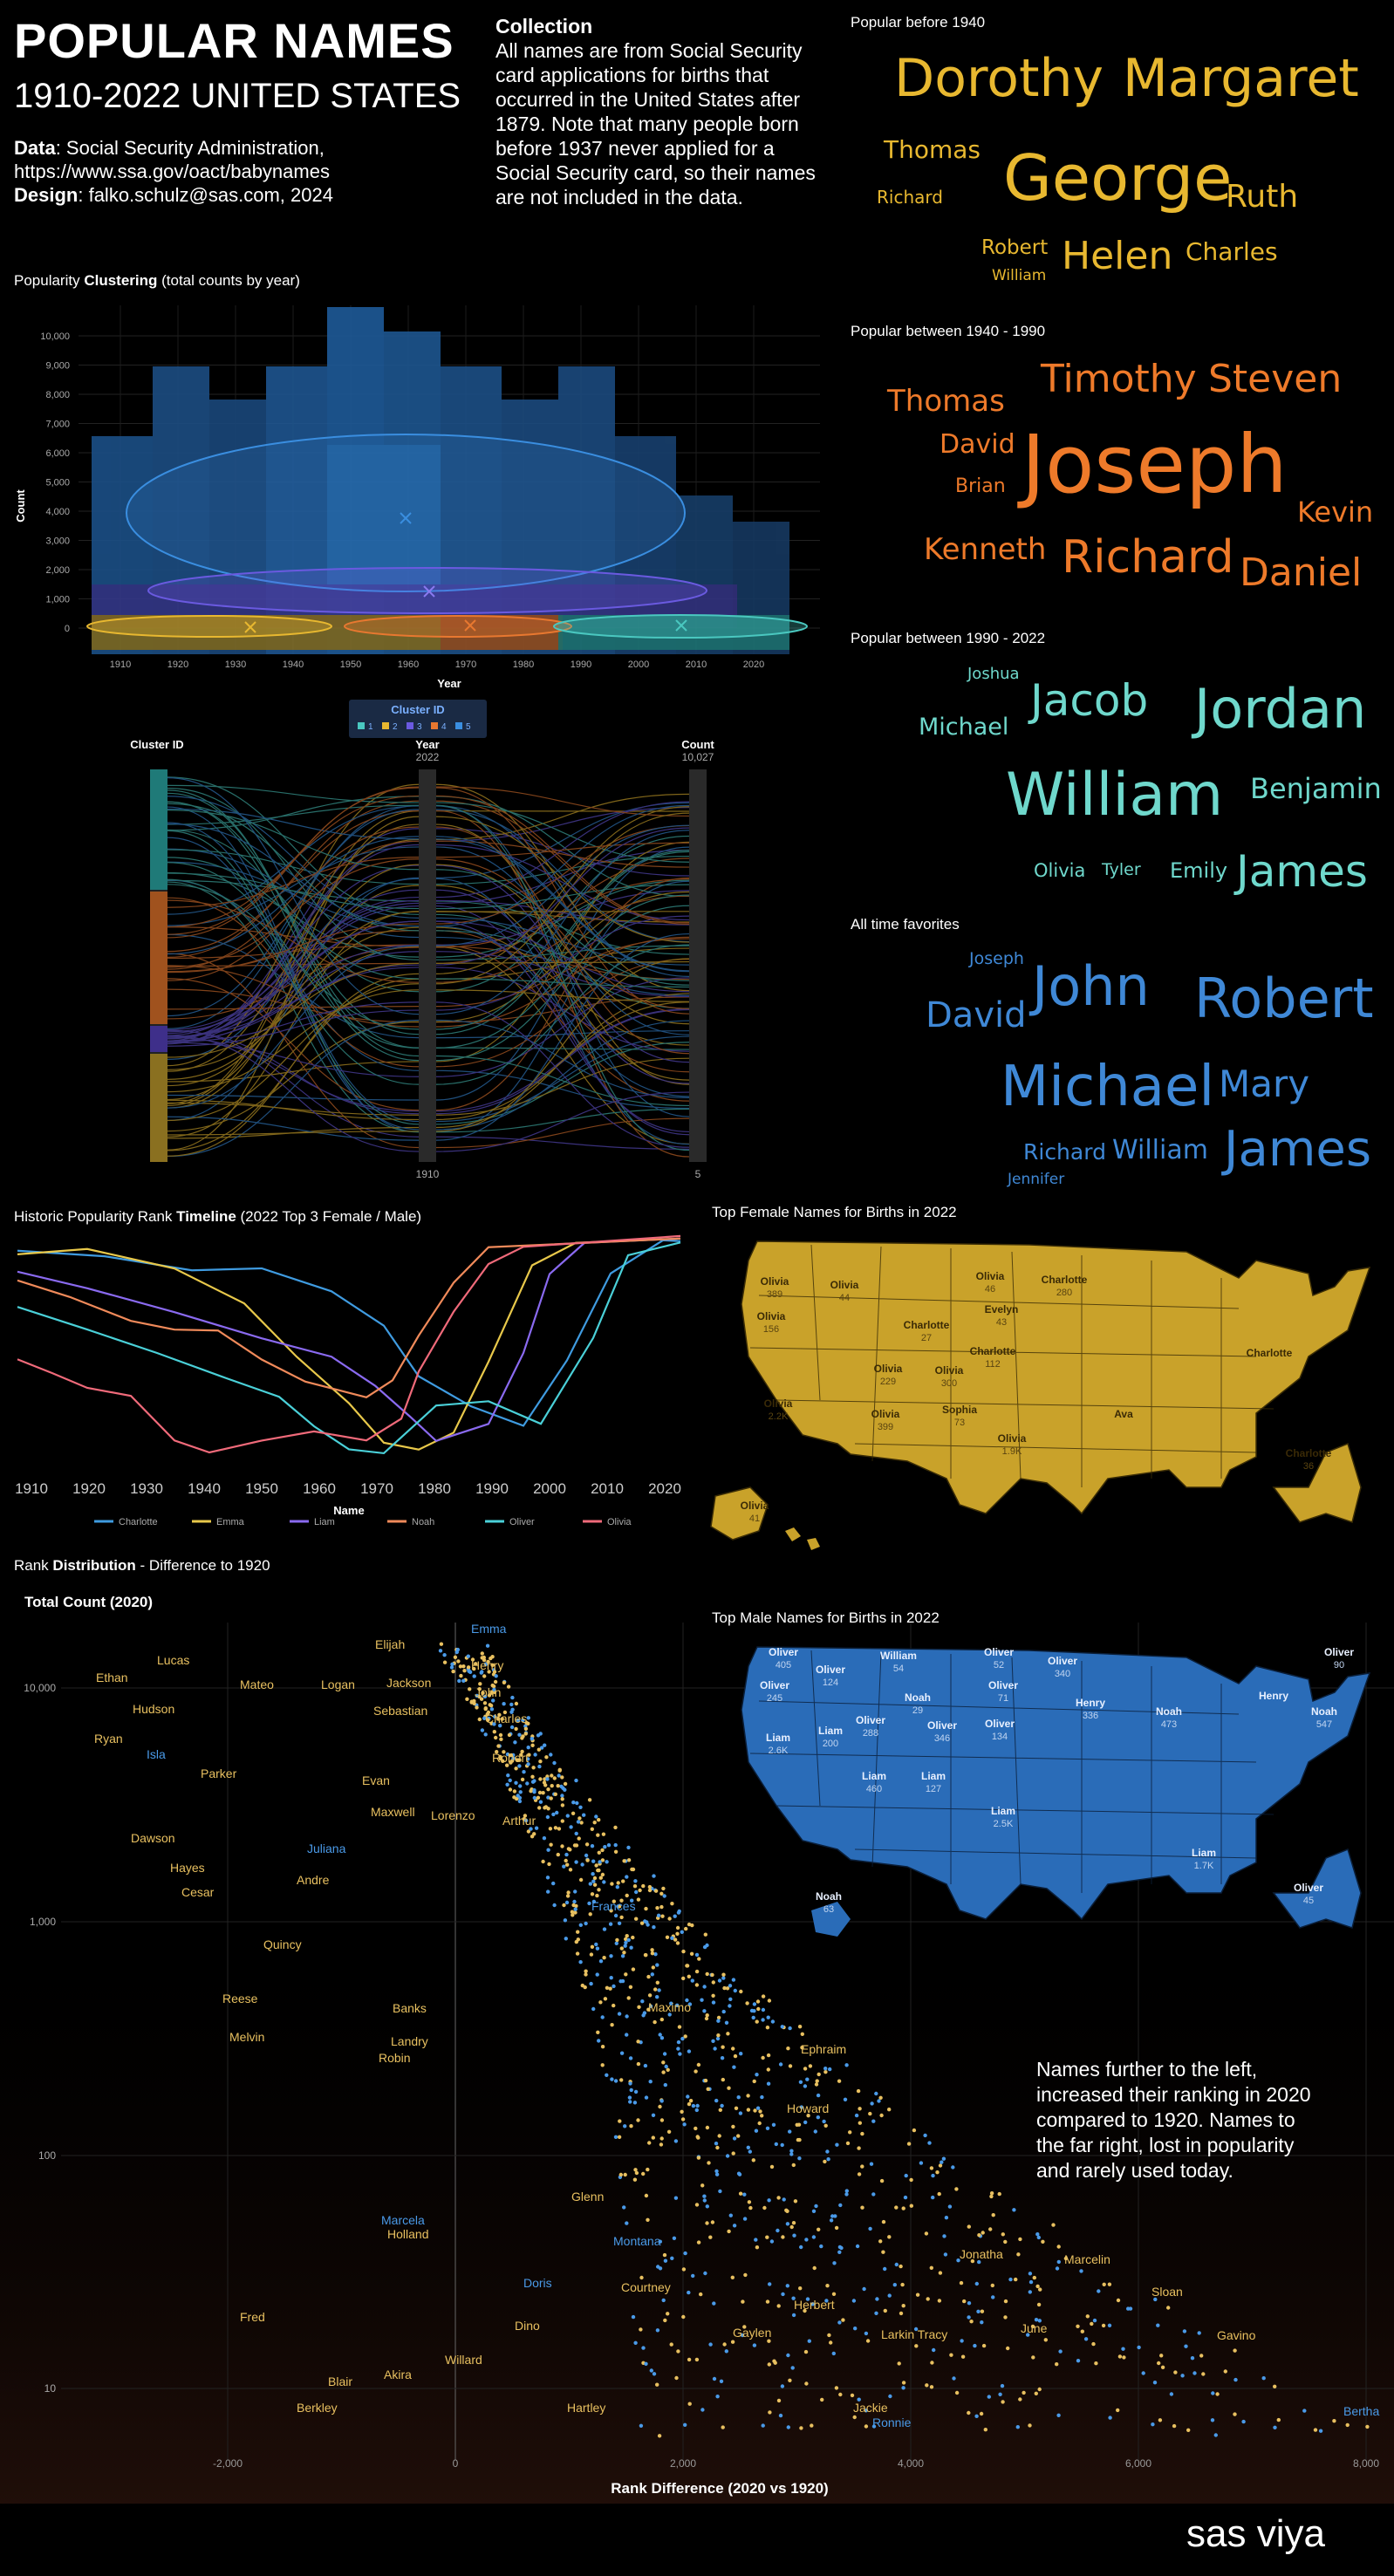 The height and width of the screenshot is (2576, 1394). Describe the element at coordinates (172, 171) in the screenshot. I see `data-url: https://www.ssa.gov/oact/babynames` at that location.